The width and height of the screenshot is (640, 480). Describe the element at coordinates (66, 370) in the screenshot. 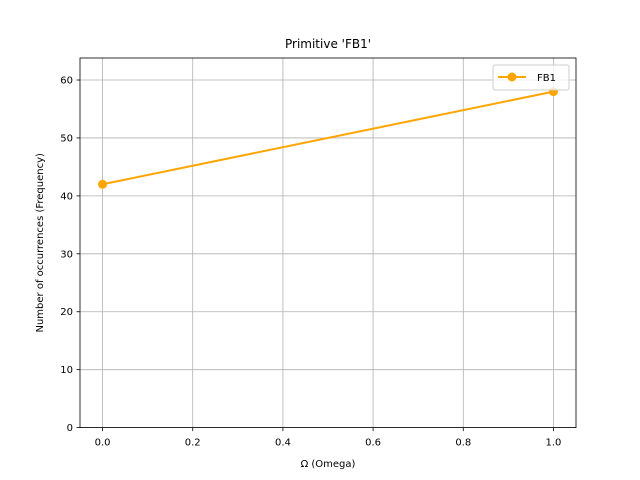

I see `y-tick-label: 10` at that location.